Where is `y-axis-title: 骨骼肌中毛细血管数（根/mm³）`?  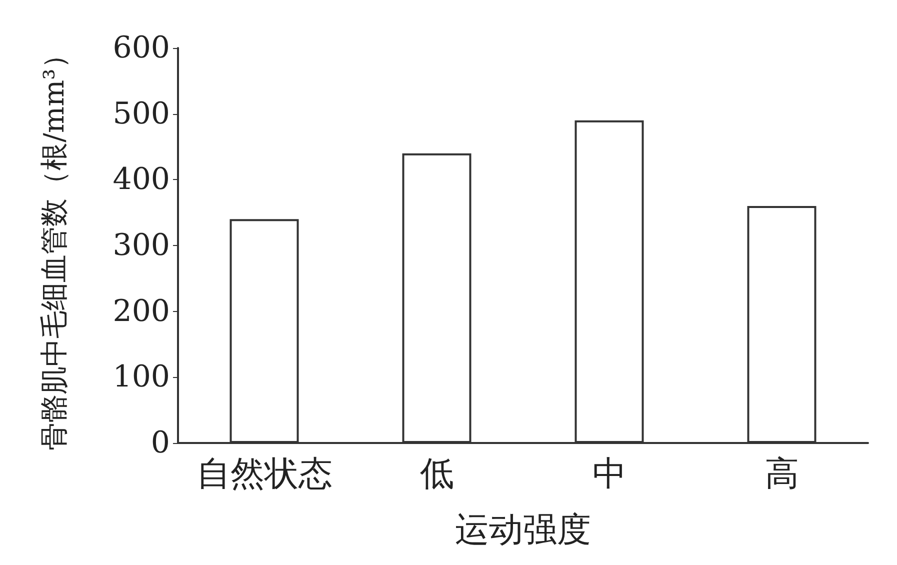
y-axis-title: 骨骼肌中毛细血管数（根/mm³） is located at coordinates (54, 245).